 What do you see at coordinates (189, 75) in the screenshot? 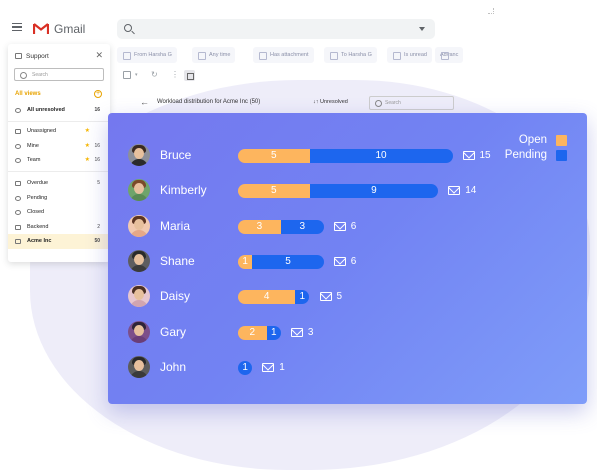
I see `workload-icon` at bounding box center [189, 75].